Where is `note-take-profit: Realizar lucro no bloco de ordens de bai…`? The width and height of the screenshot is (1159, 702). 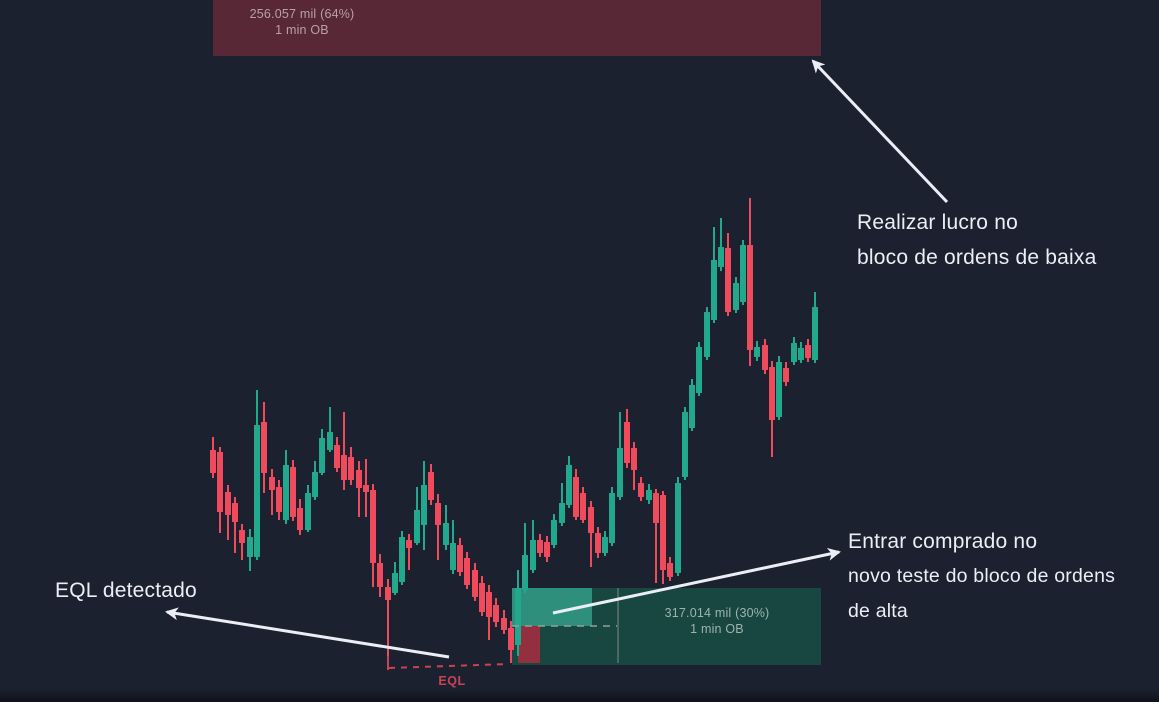
note-take-profit: Realizar lucro no bloco de ordens de bai… is located at coordinates (976, 240).